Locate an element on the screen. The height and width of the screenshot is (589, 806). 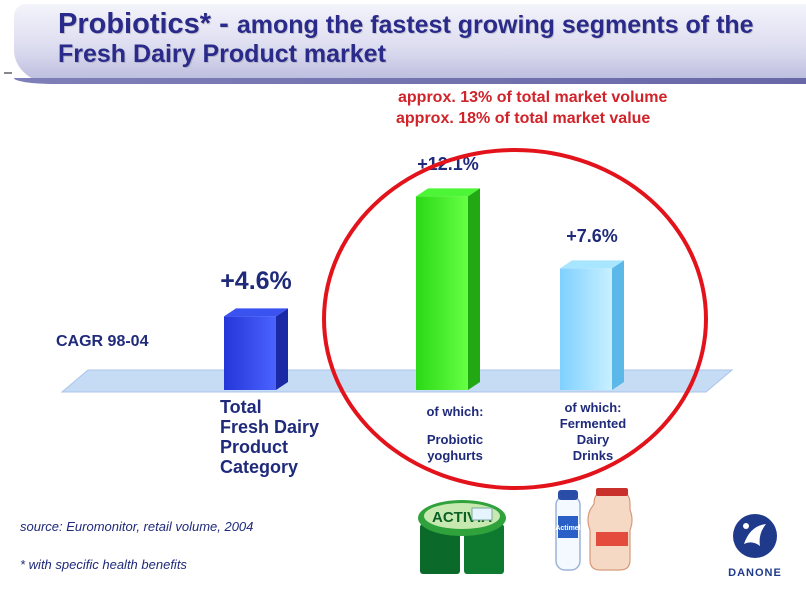
activia-yoghurt-pack-image: ACTIVIA is located at coordinates (462, 537).